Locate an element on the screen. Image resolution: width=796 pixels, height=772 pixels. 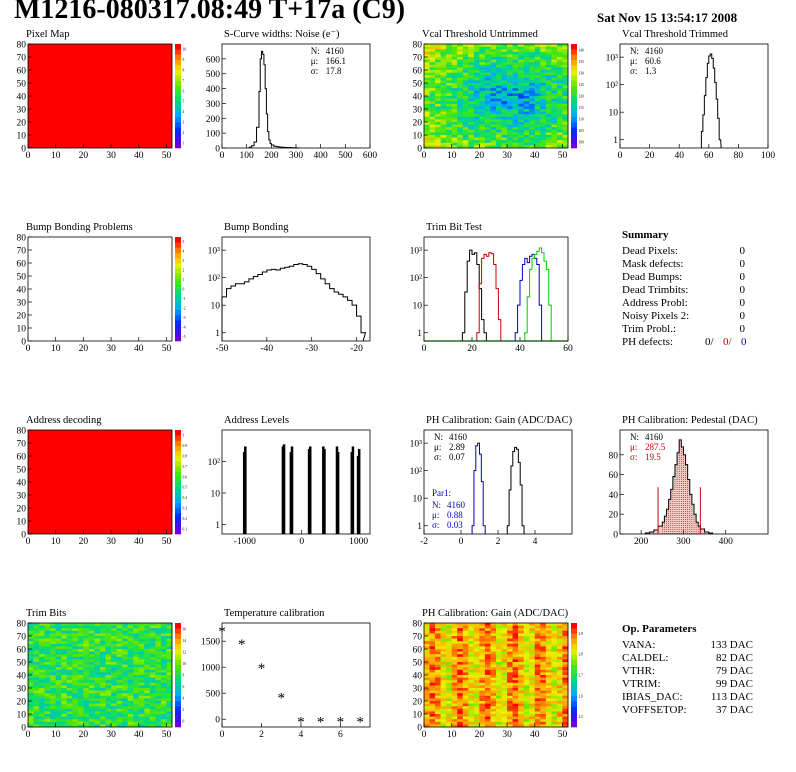
palette-tick-label: 0.7 is located at coordinates (185, 467).